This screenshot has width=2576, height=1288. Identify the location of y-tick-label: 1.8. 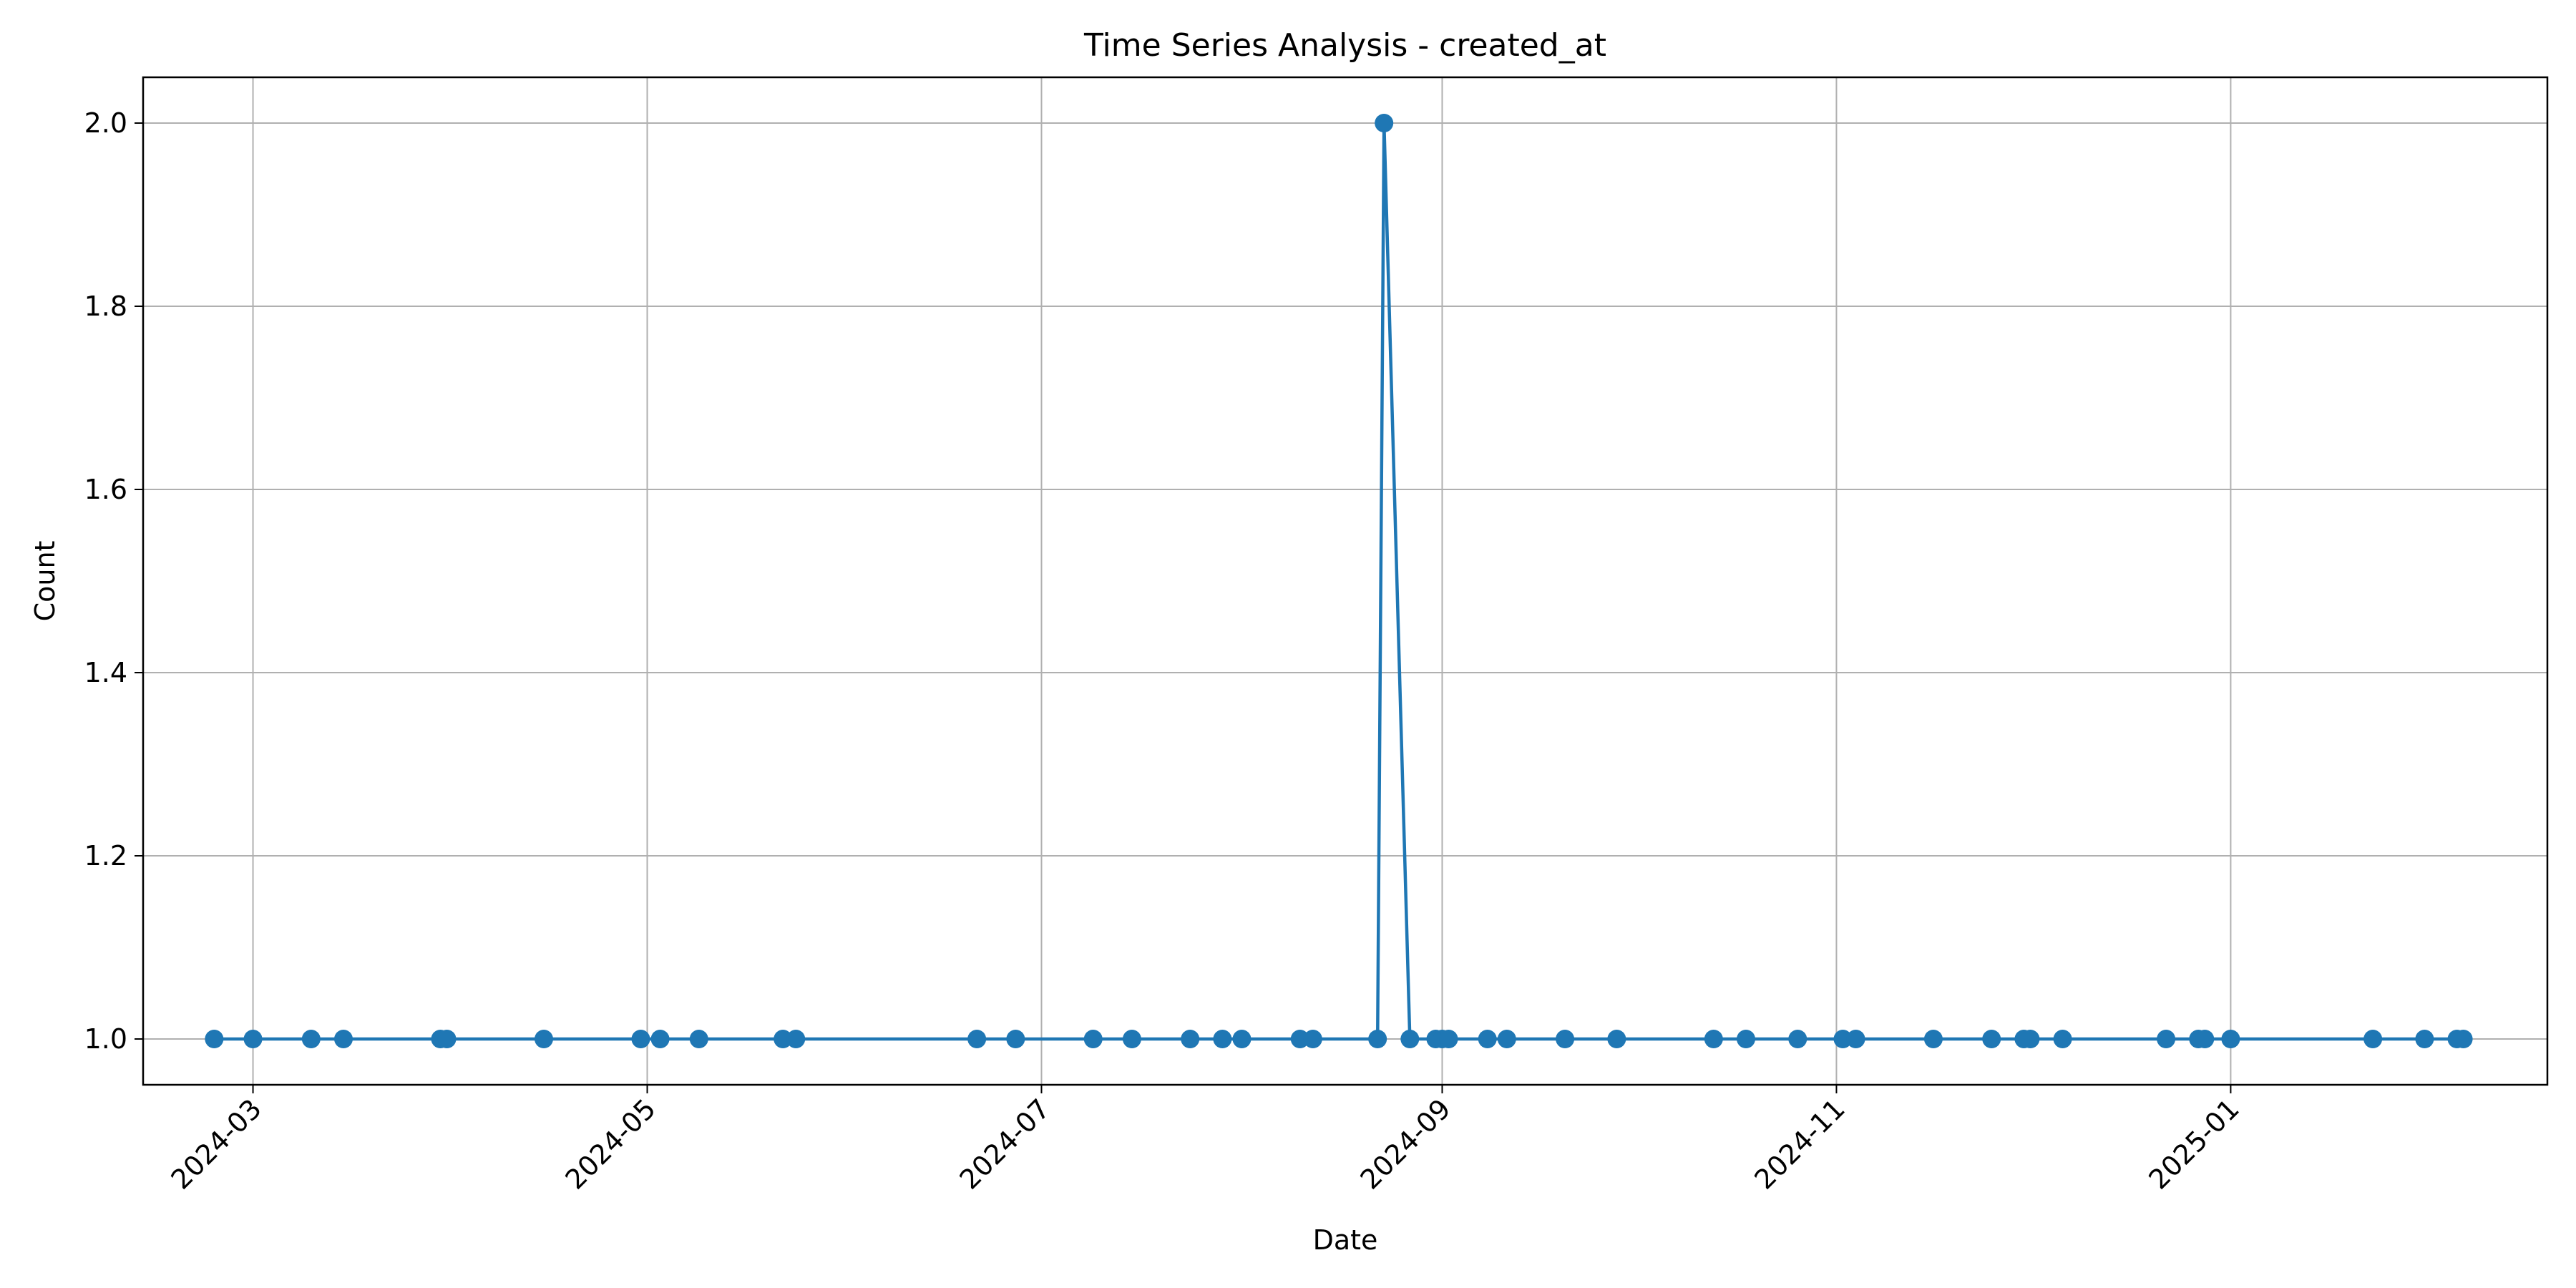
(105, 306).